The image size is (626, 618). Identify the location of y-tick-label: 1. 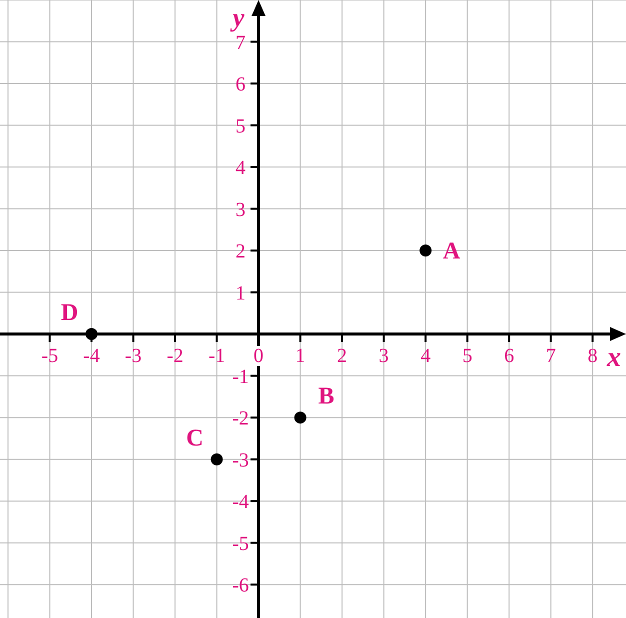
(241, 293).